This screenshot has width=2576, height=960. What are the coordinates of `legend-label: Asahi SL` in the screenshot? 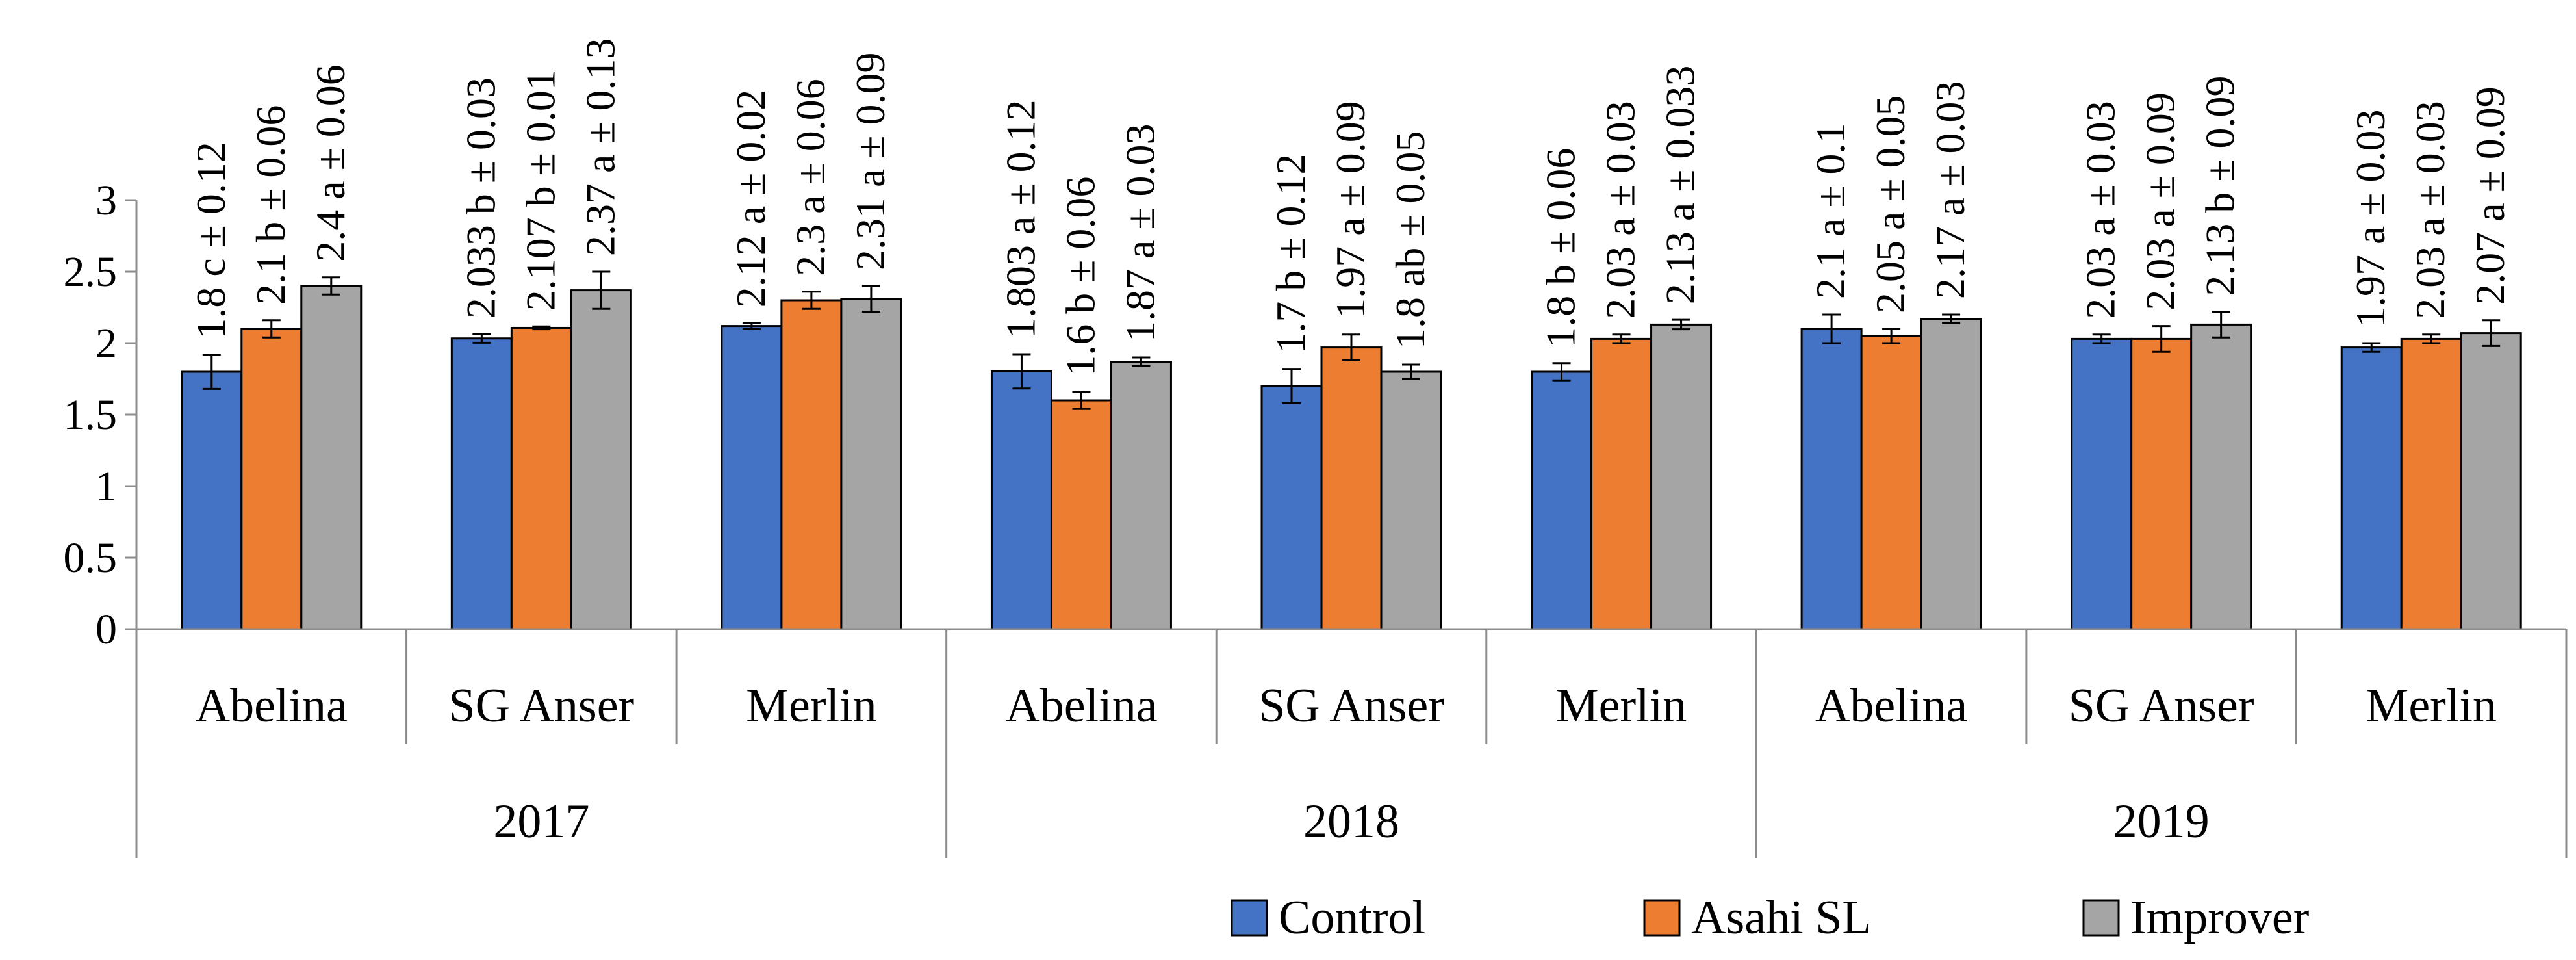 It's located at (1781, 917).